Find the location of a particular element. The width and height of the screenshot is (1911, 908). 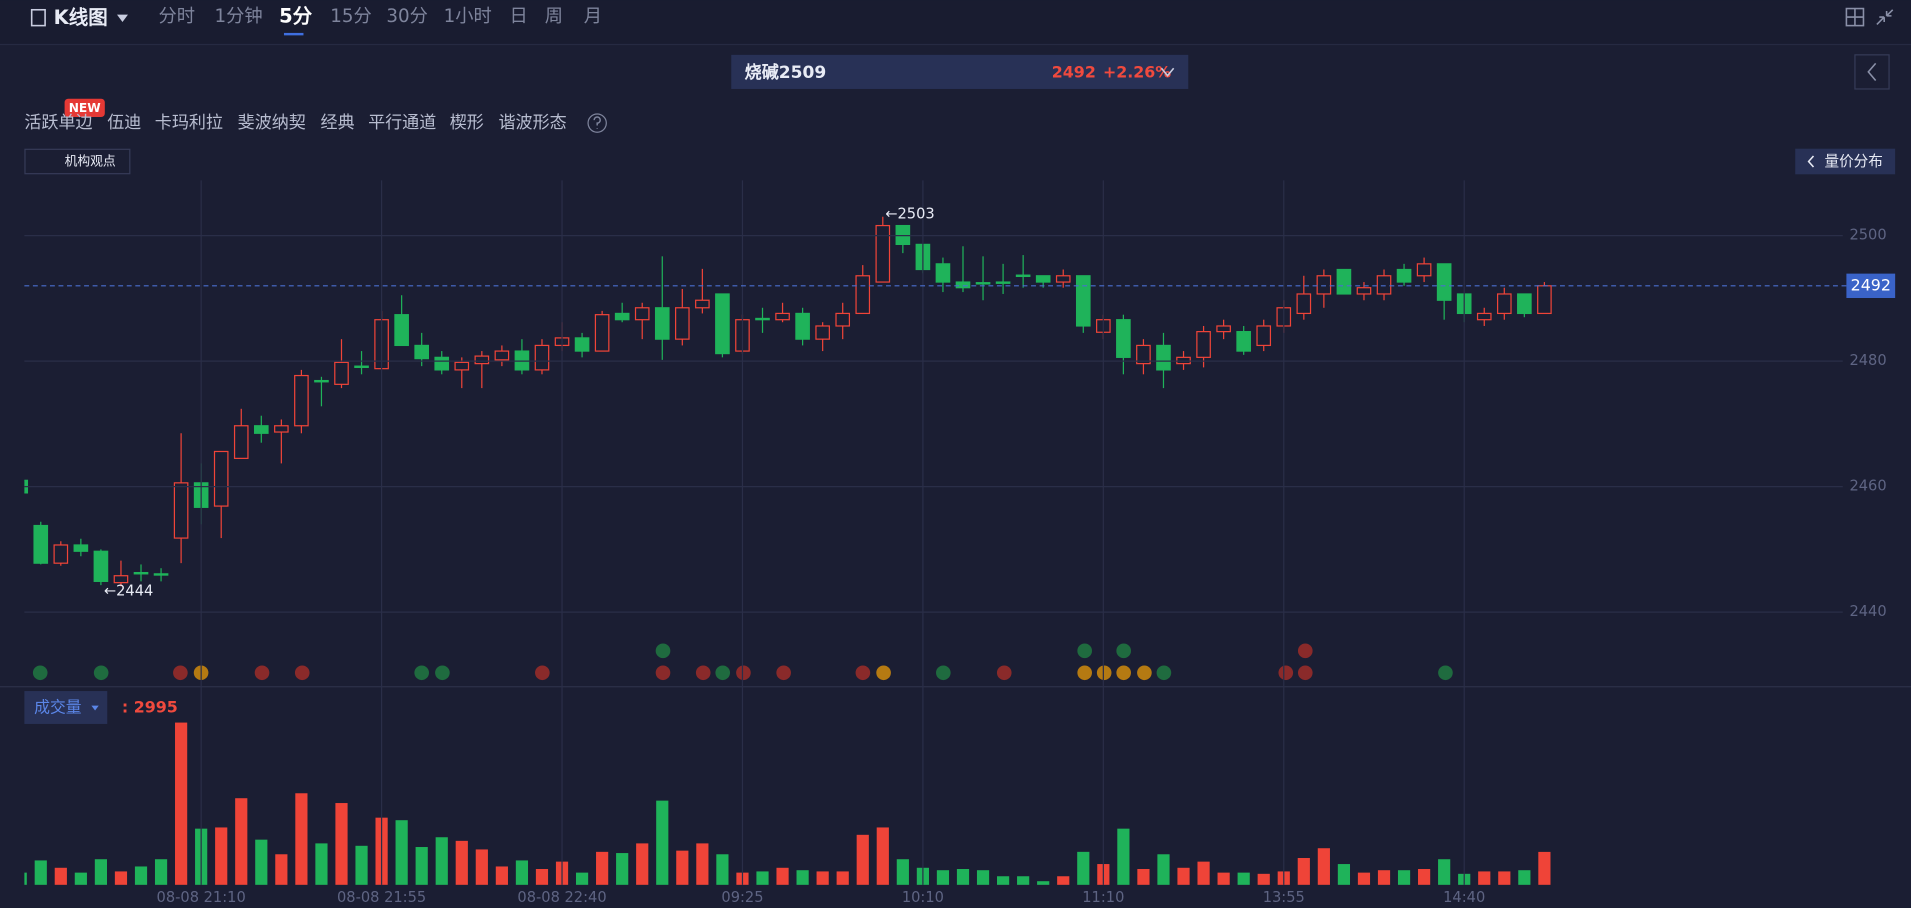

y-tick-label: 2460 is located at coordinates (1867, 486).